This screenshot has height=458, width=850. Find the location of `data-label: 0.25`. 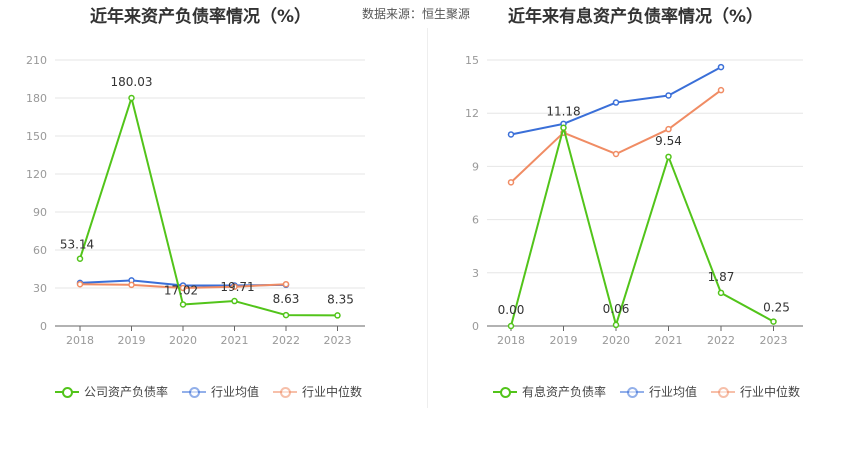

data-label: 0.25 is located at coordinates (776, 308).